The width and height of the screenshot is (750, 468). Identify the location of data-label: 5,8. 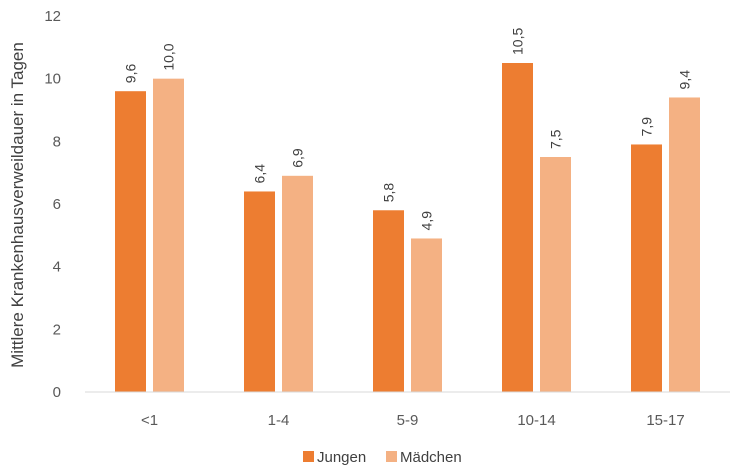
(389, 193).